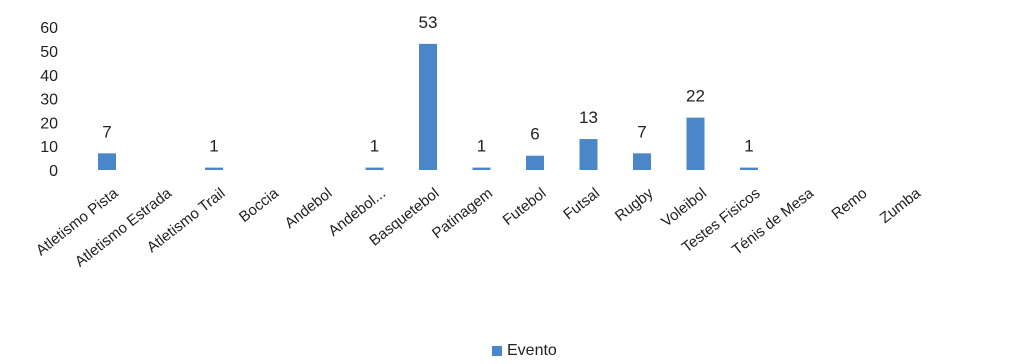 This screenshot has width=1014, height=364. What do you see at coordinates (849, 204) in the screenshot?
I see `x-tick-label: Remo` at bounding box center [849, 204].